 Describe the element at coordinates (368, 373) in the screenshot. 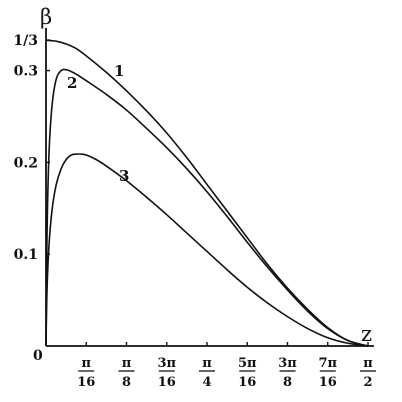

I see `x-tick-label: π2` at that location.